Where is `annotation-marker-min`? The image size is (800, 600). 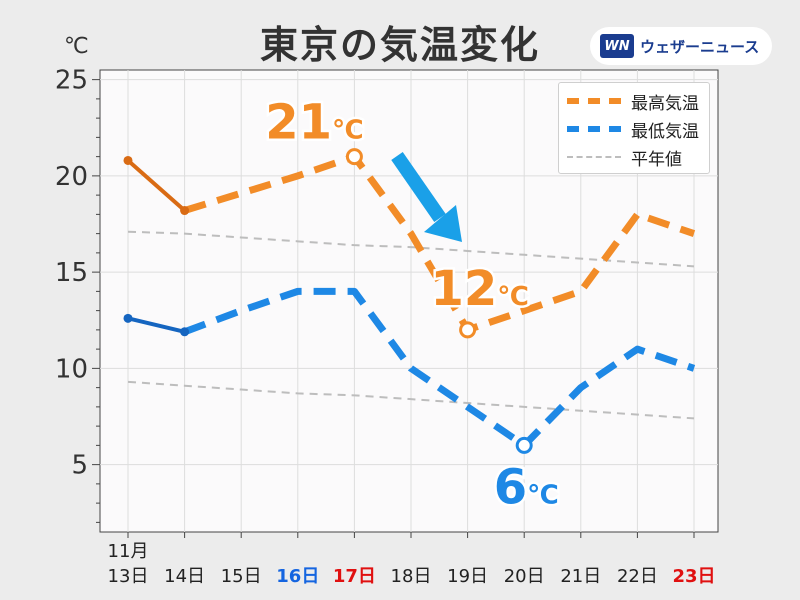 annotation-marker-min is located at coordinates (524, 445).